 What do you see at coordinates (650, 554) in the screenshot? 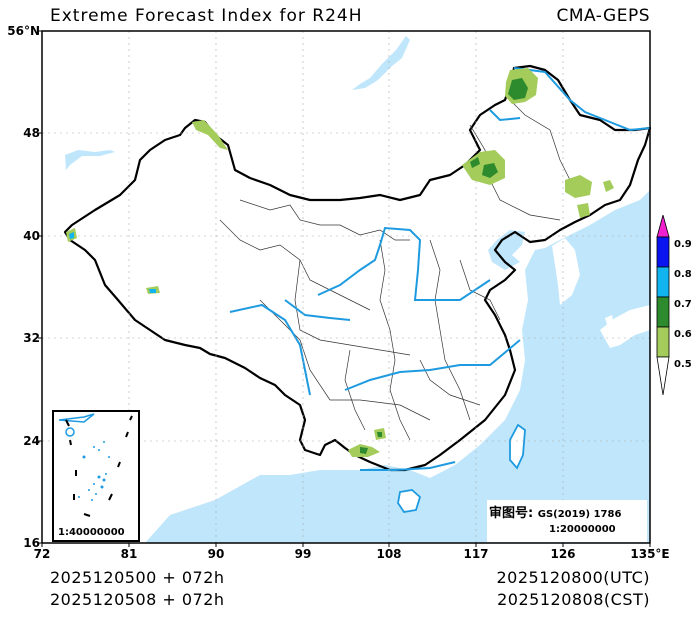
I see `lon-label-135: 135°E` at bounding box center [650, 554].